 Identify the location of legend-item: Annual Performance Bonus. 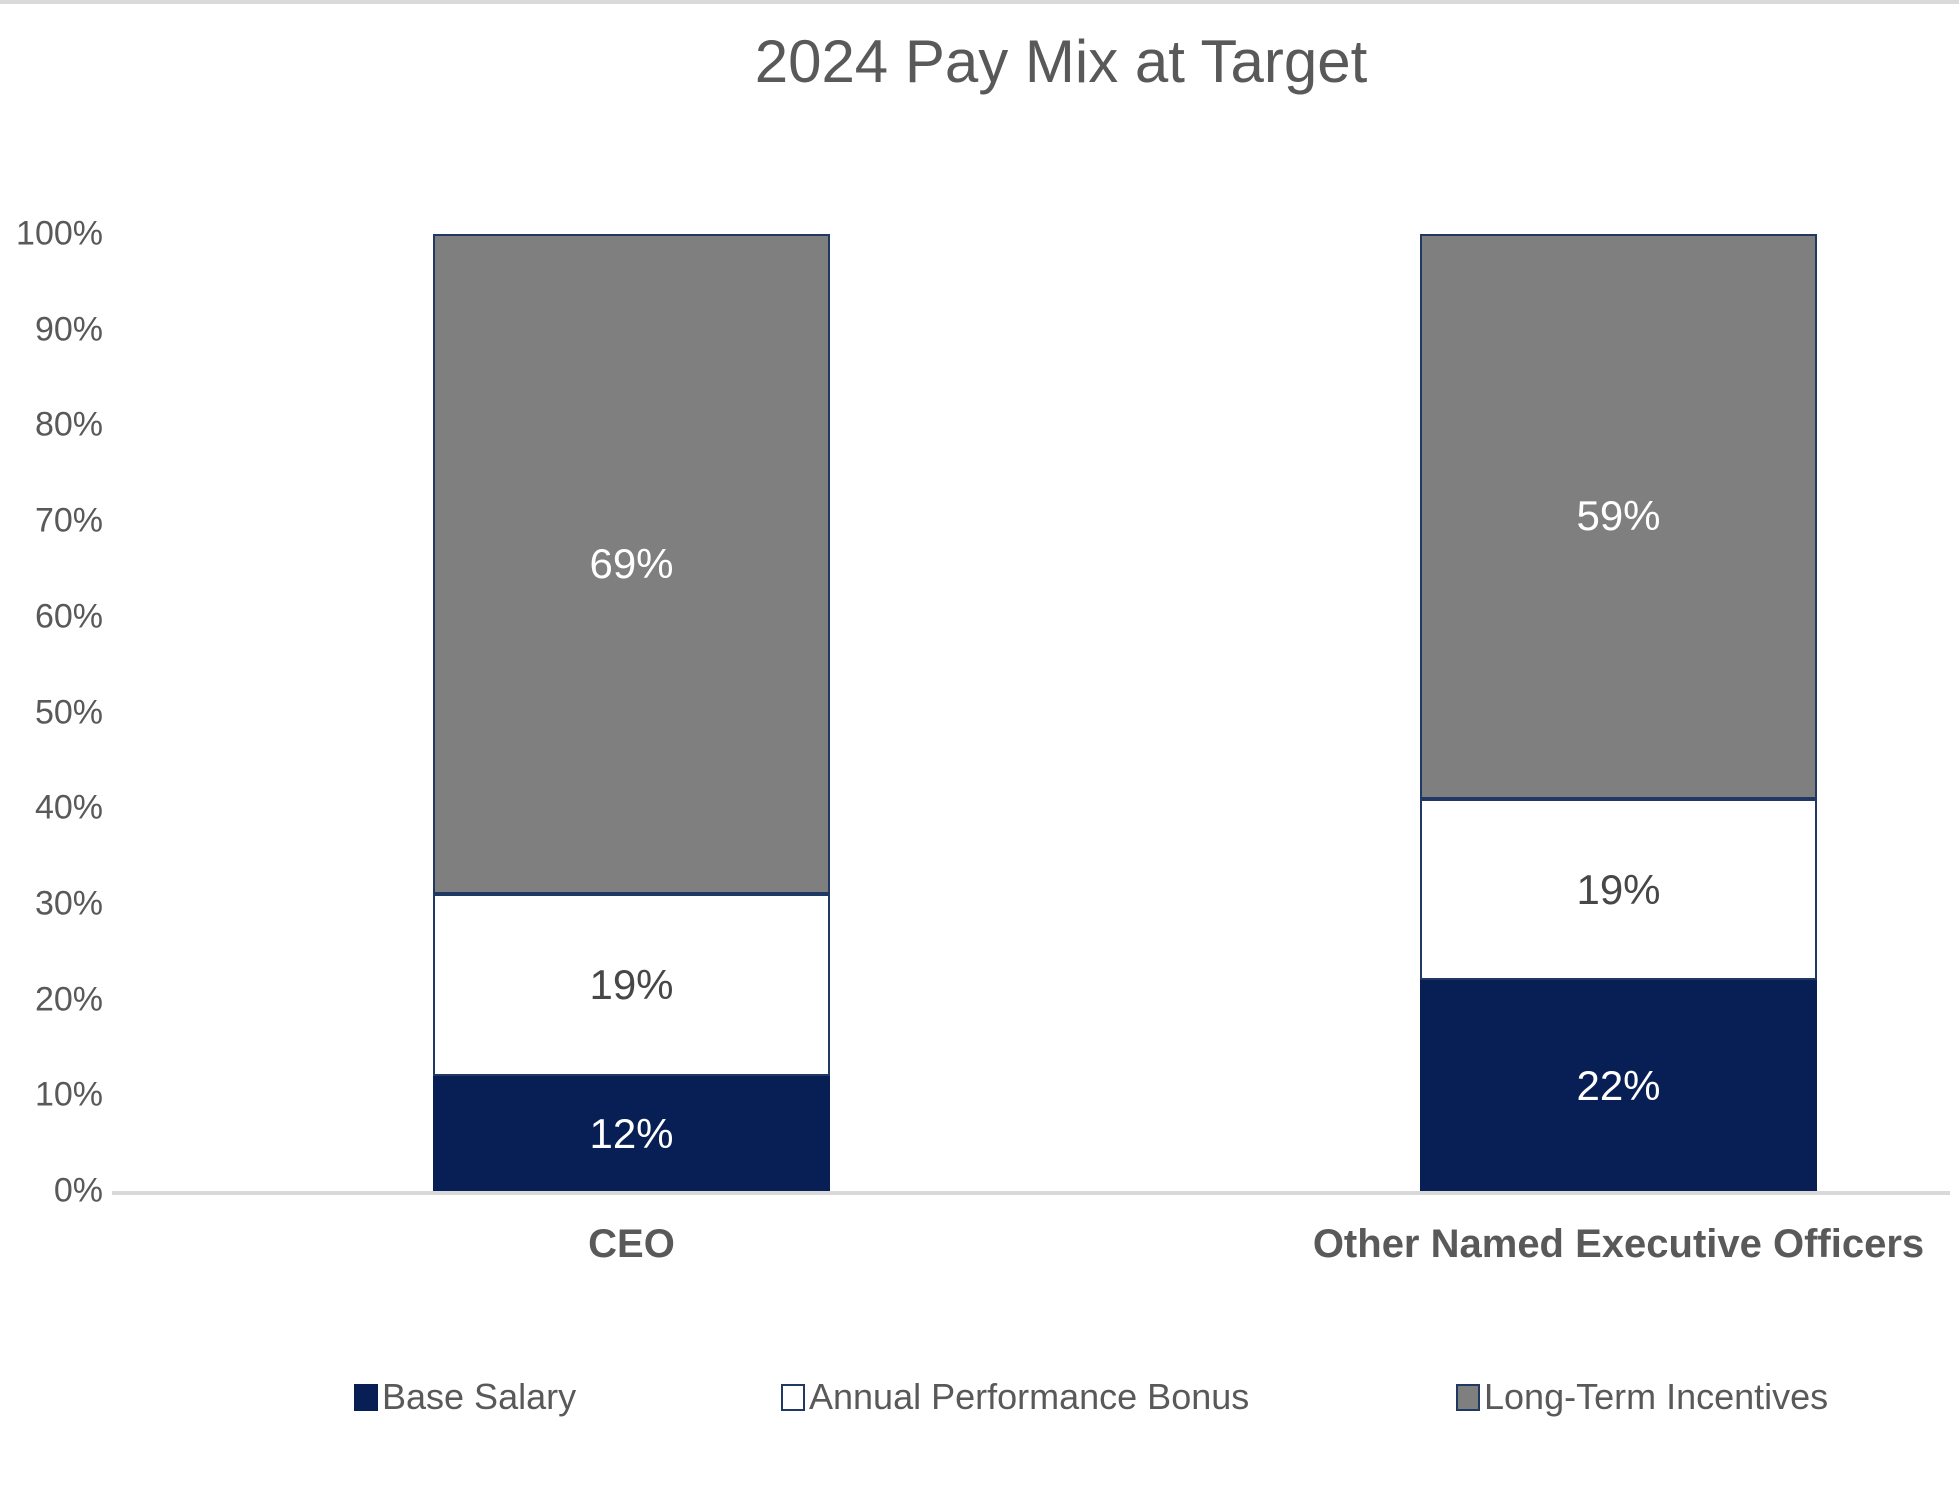
(1015, 1397).